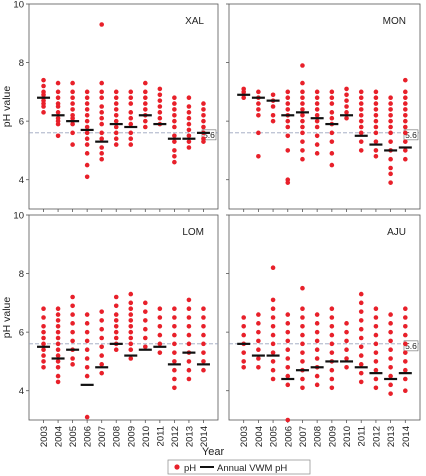 This screenshot has width=426, height=476. I want to click on x-tick-label: 2013, so click(391, 436).